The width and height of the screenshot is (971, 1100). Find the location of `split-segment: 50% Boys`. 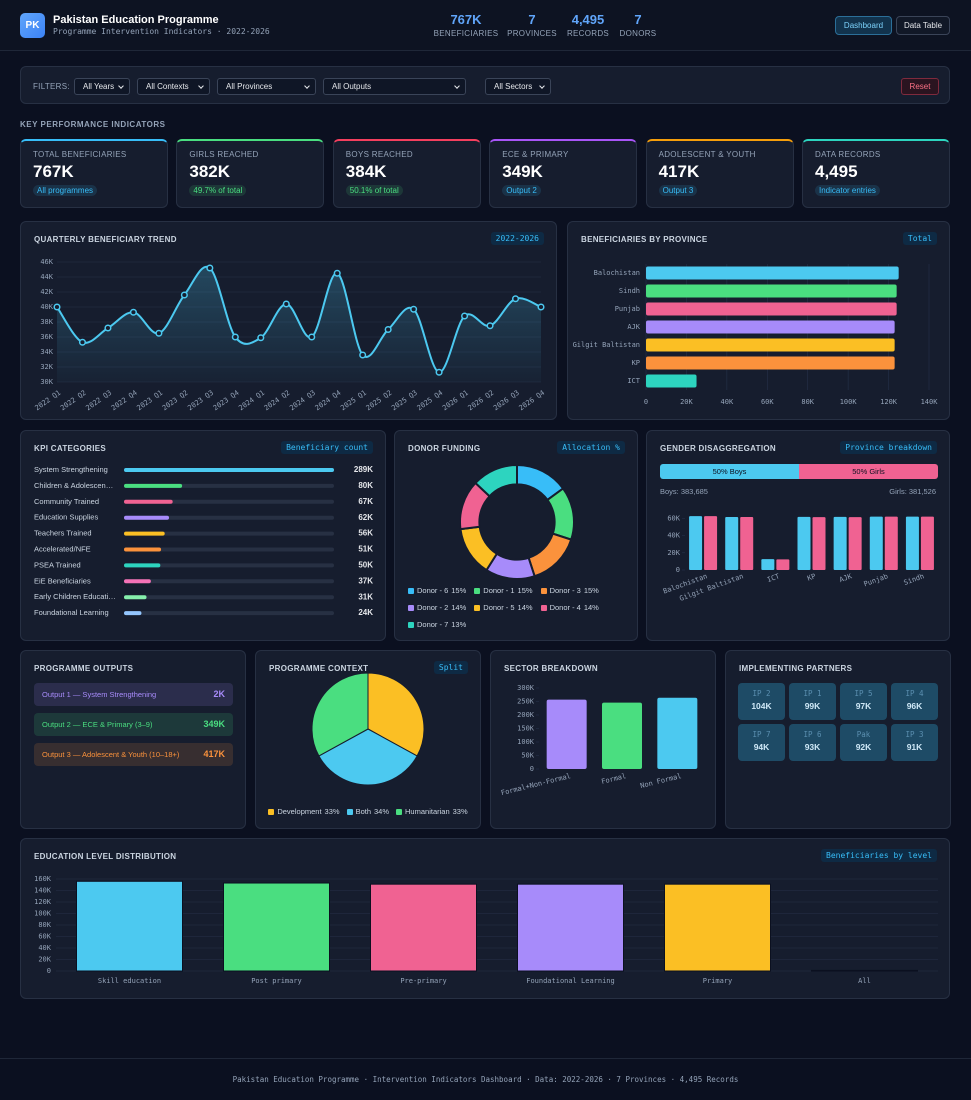

split-segment: 50% Boys is located at coordinates (729, 471).